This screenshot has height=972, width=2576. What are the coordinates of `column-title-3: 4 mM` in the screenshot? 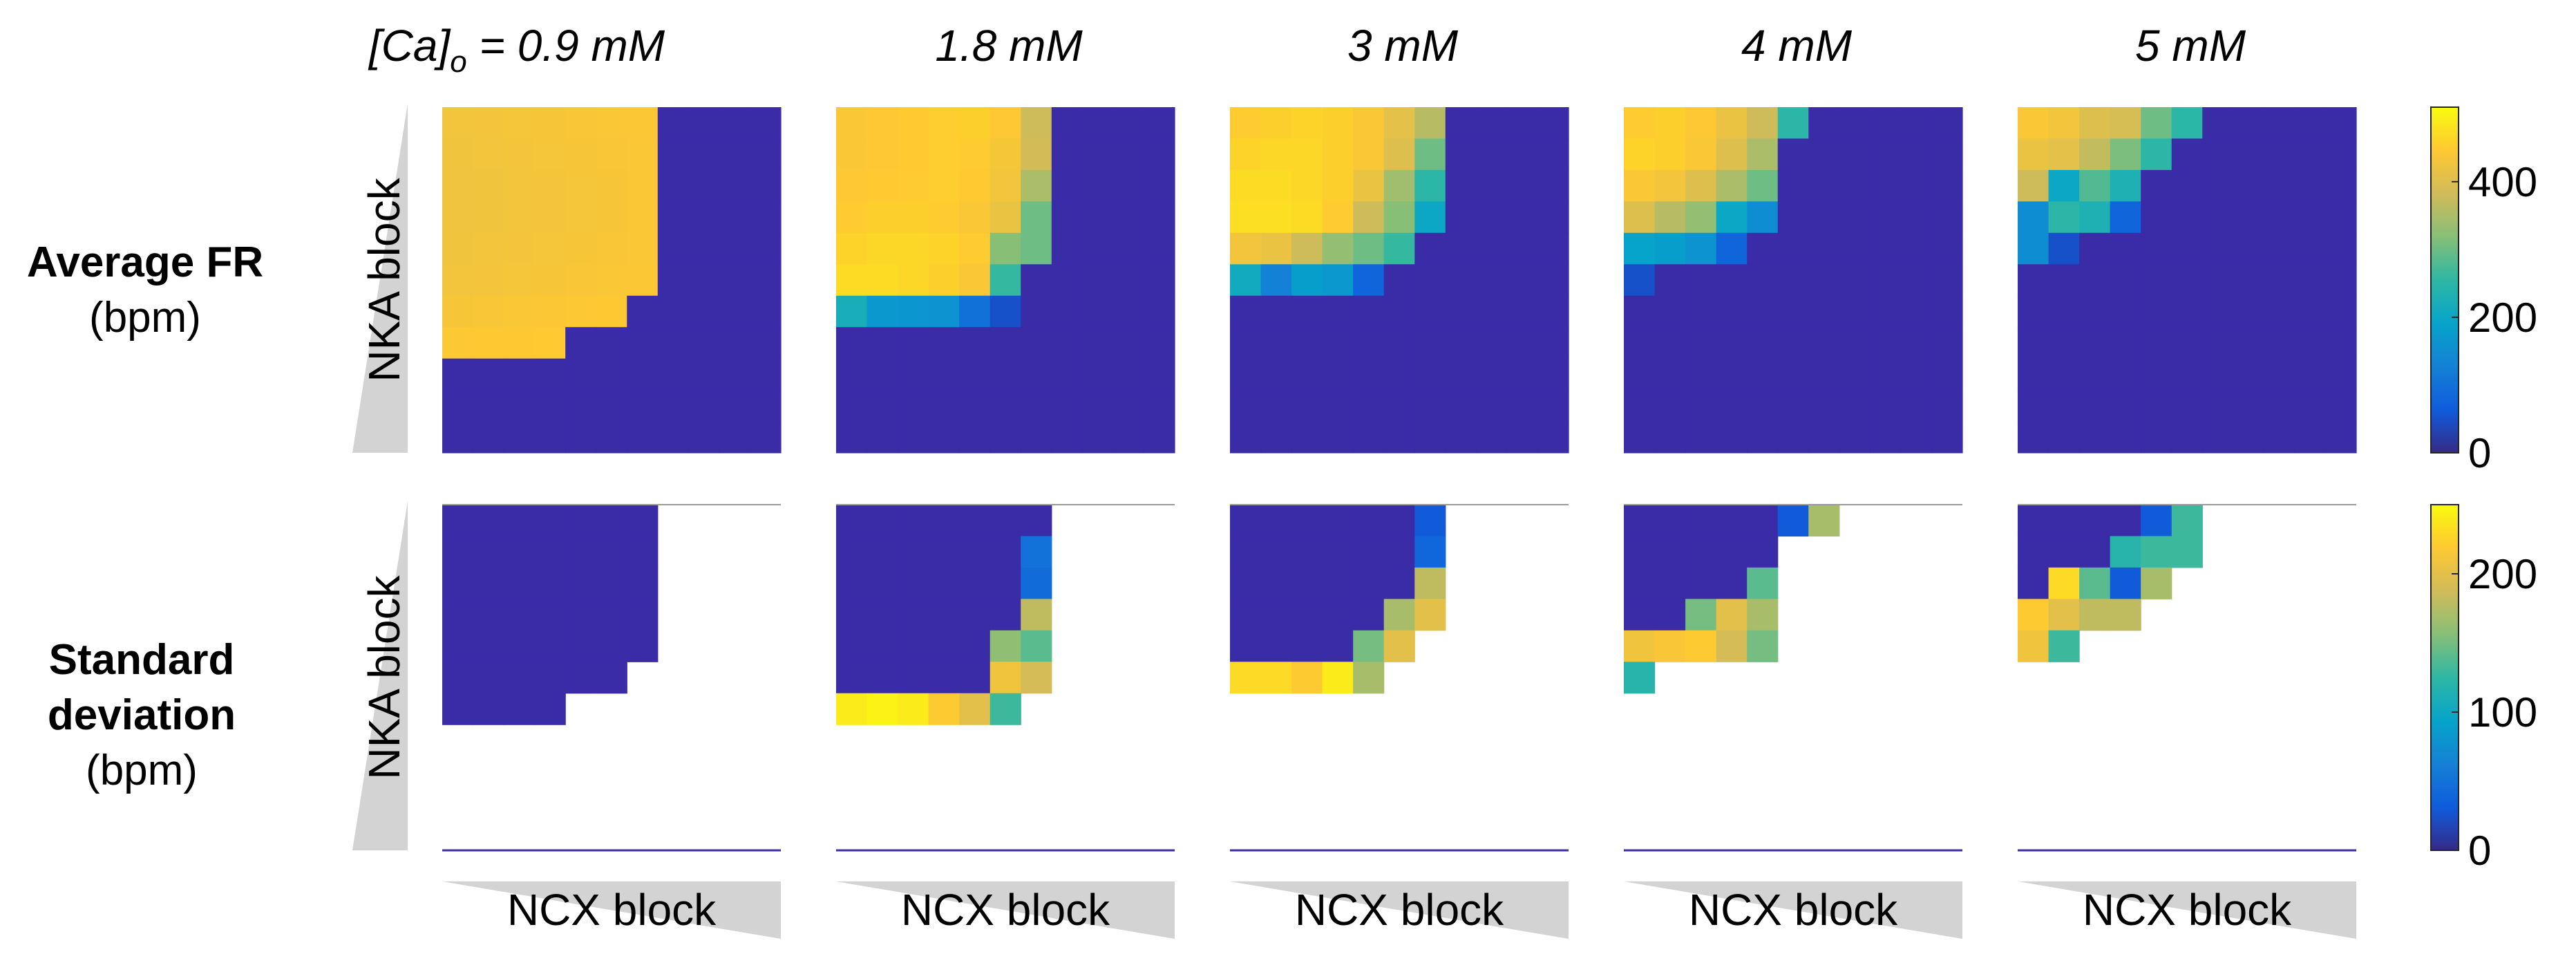 It's located at (1797, 46).